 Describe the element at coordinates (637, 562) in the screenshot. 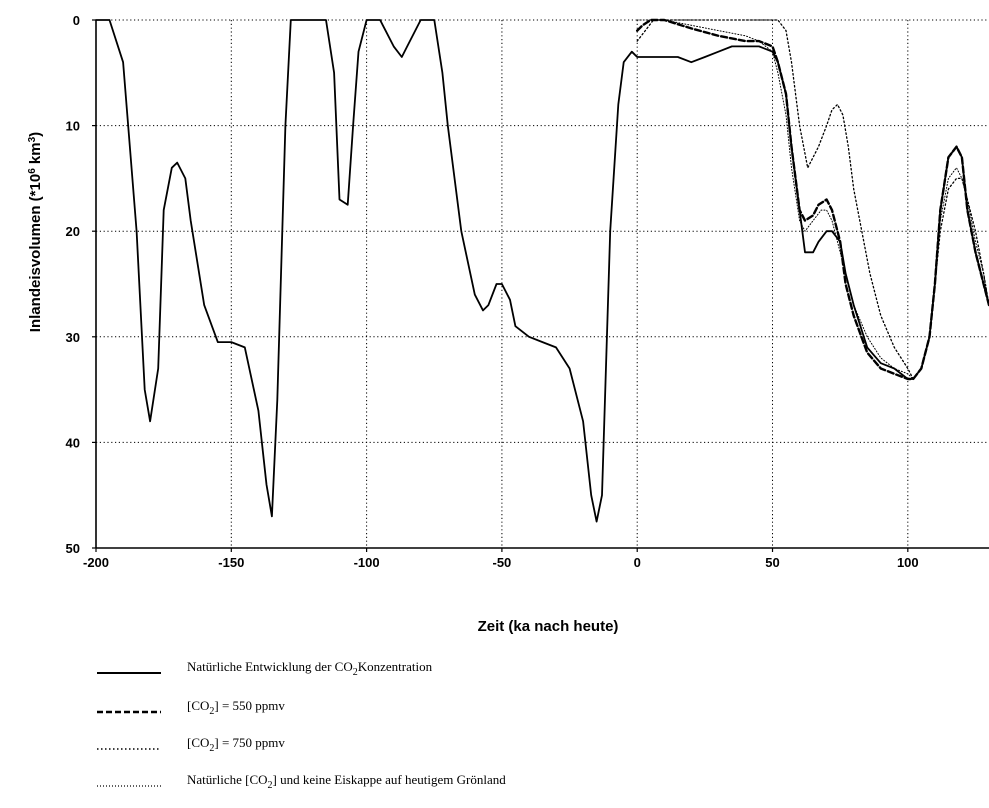

I see `x-tick-label: 0` at that location.